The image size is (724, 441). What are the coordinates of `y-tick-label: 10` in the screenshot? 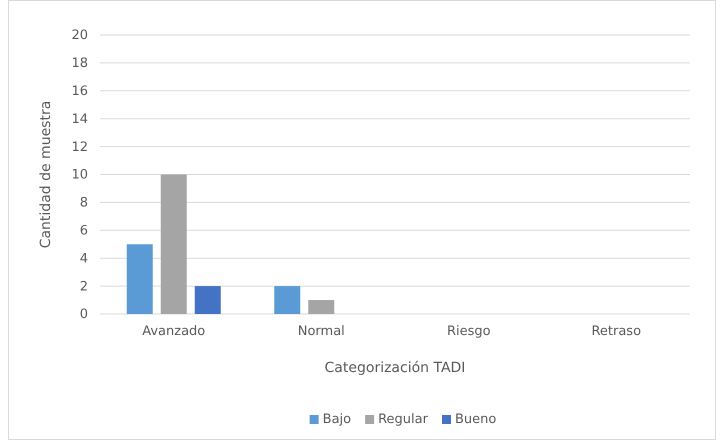 It's located at (79, 175).